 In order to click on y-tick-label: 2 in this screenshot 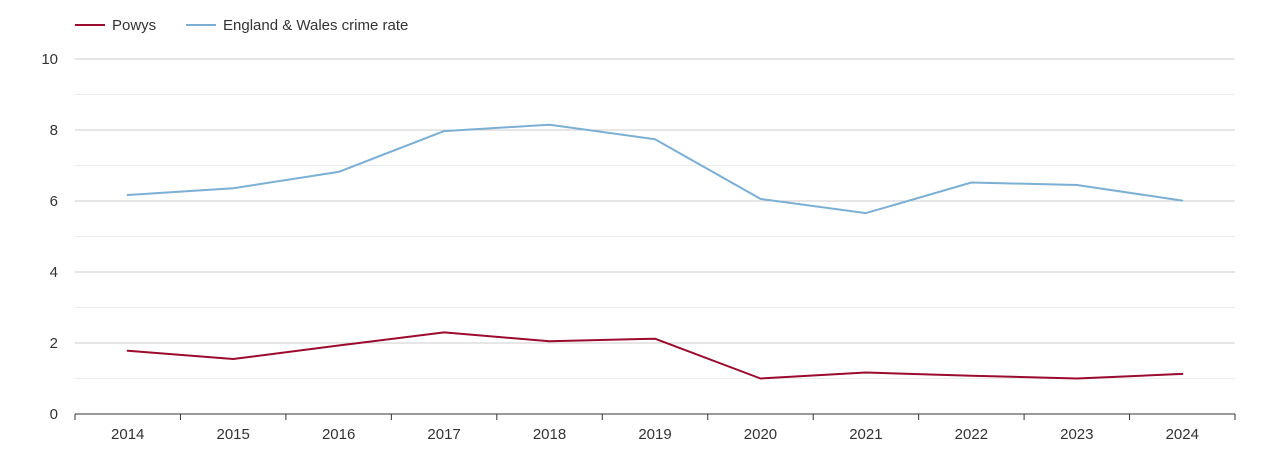, I will do `click(54, 343)`.